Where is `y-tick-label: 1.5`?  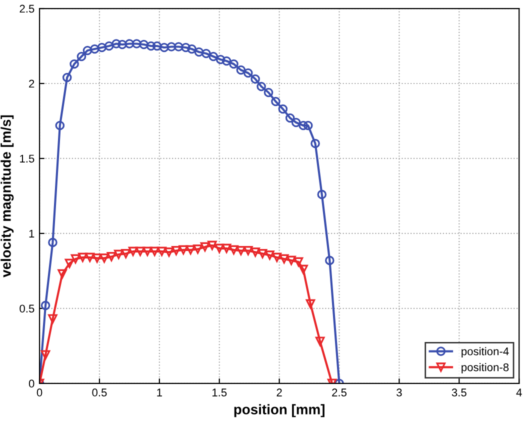 y-tick-label: 1.5 is located at coordinates (27, 158).